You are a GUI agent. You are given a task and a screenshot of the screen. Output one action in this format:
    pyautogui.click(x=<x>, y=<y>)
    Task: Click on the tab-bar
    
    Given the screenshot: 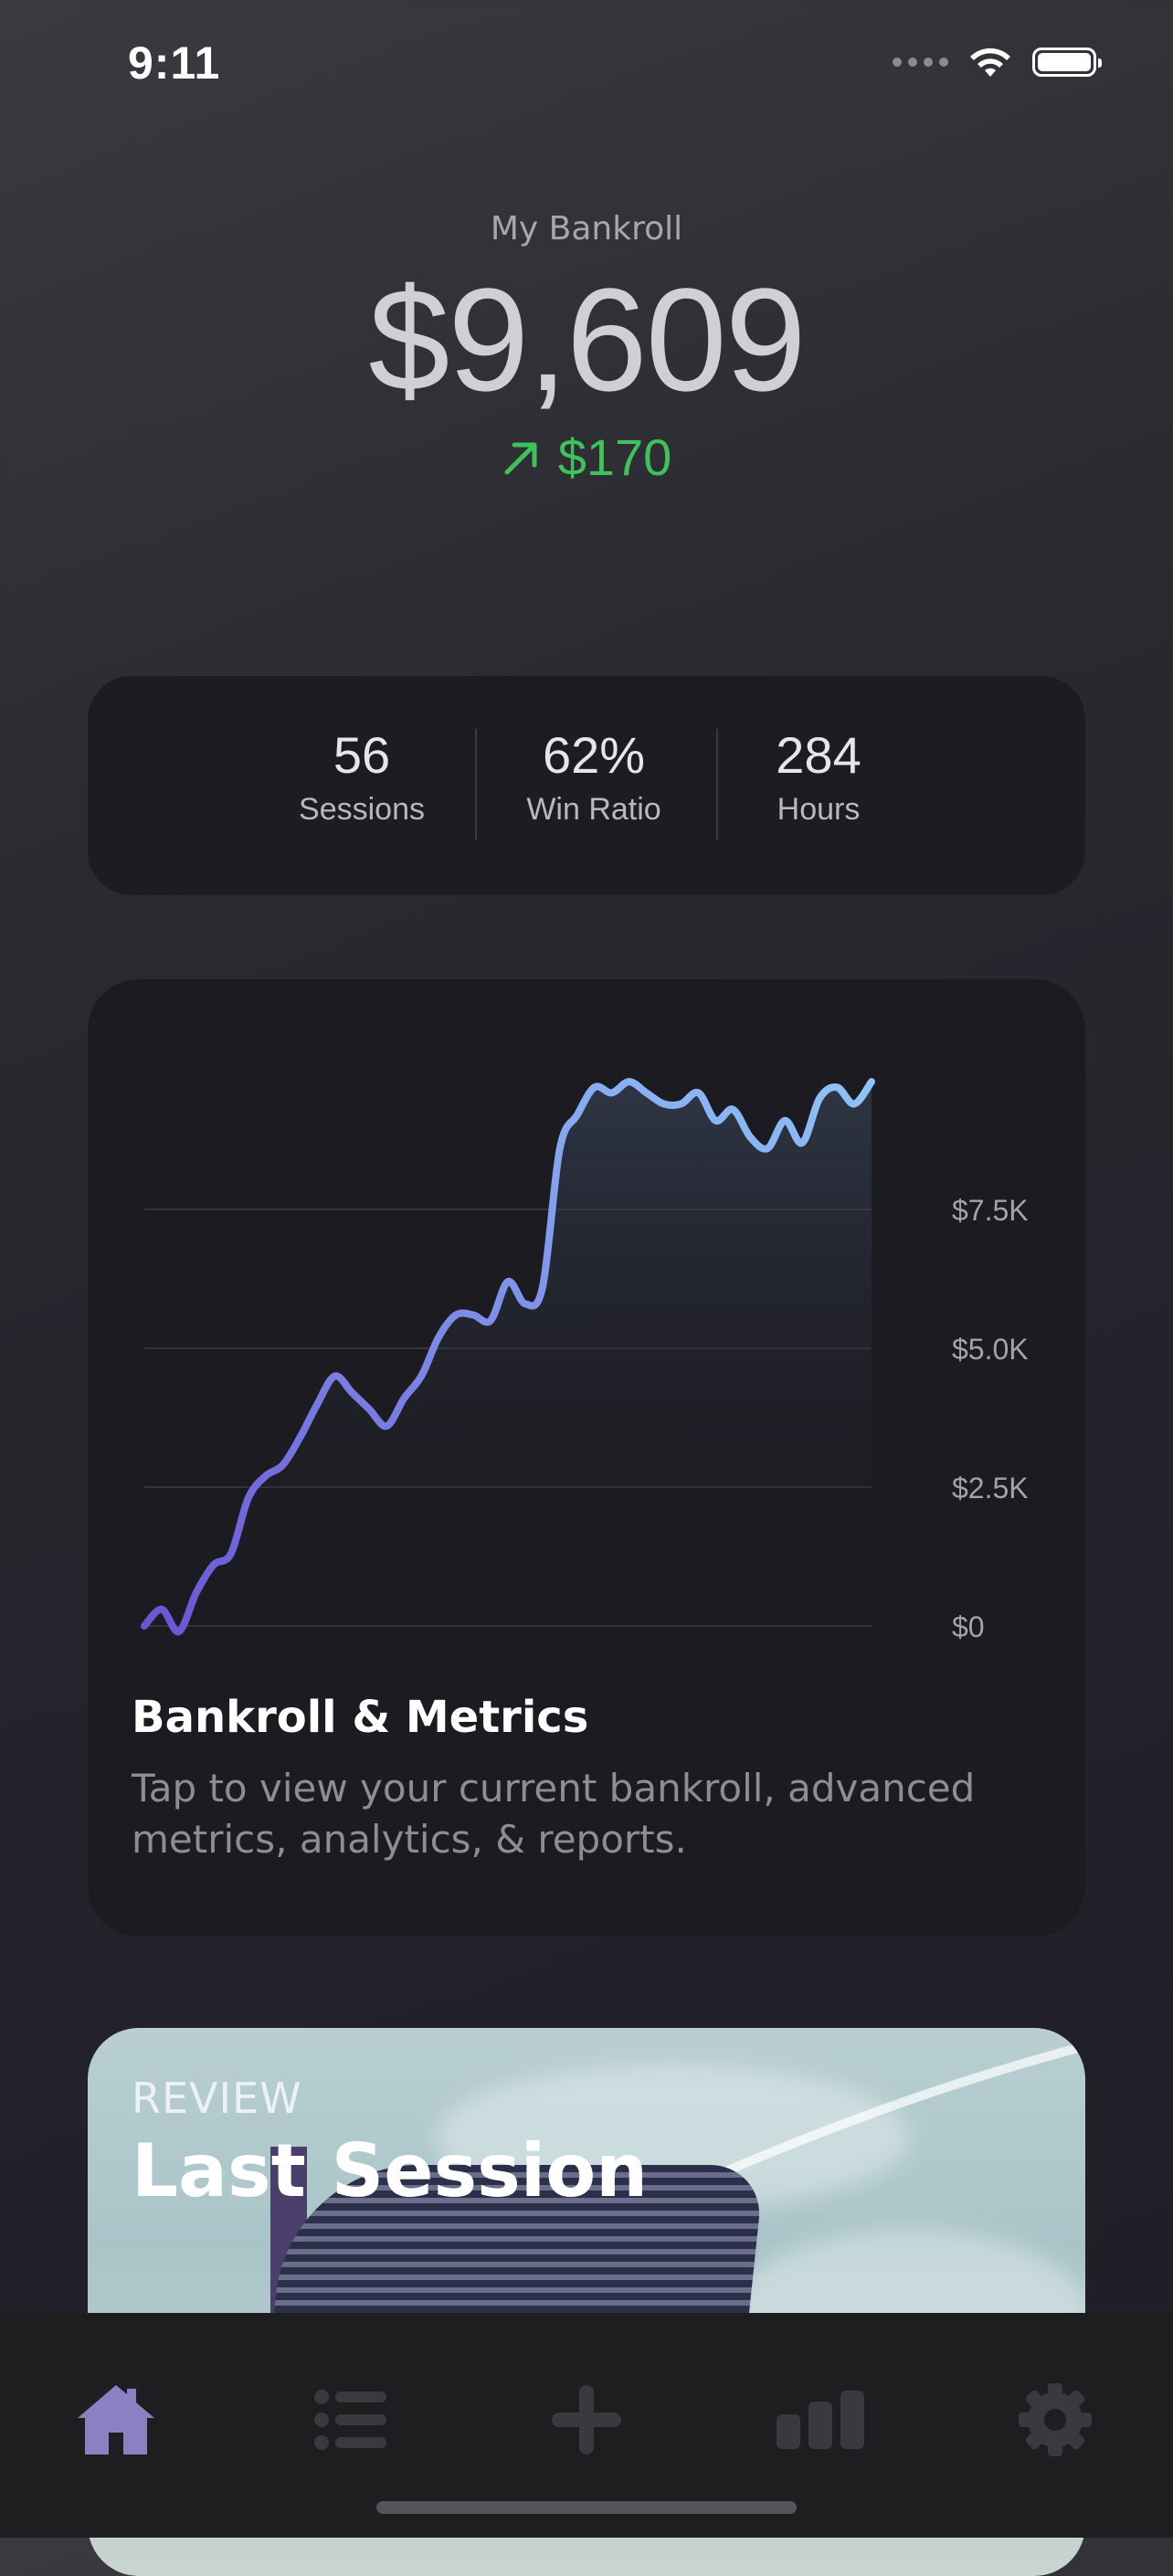 What is the action you would take?
    pyautogui.click(x=586, y=2425)
    